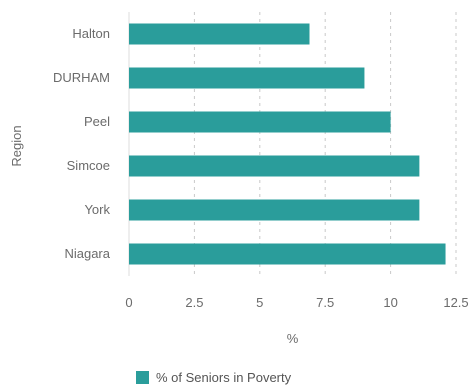  I want to click on x-tick-labels: 0 2.5 5 7.5 10 12.5, so click(296, 302).